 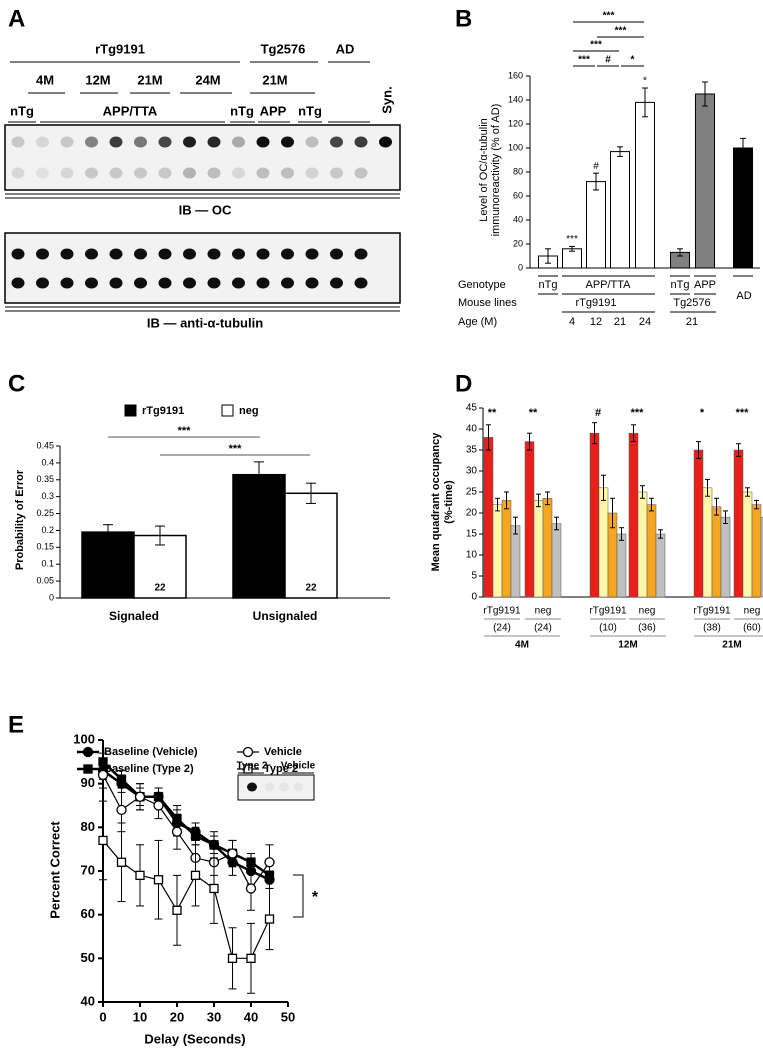 What do you see at coordinates (477, 322) in the screenshot?
I see `row-label: Age (M)` at bounding box center [477, 322].